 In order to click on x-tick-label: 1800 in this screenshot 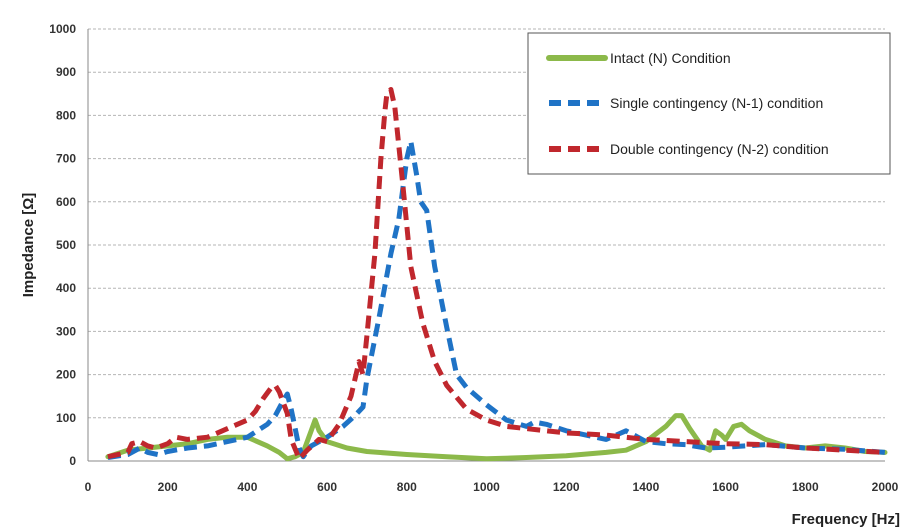, I will do `click(805, 487)`.